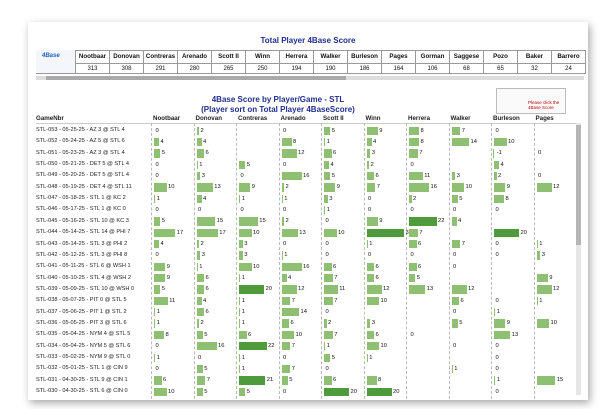  I want to click on score-value: -1, so click(499, 153).